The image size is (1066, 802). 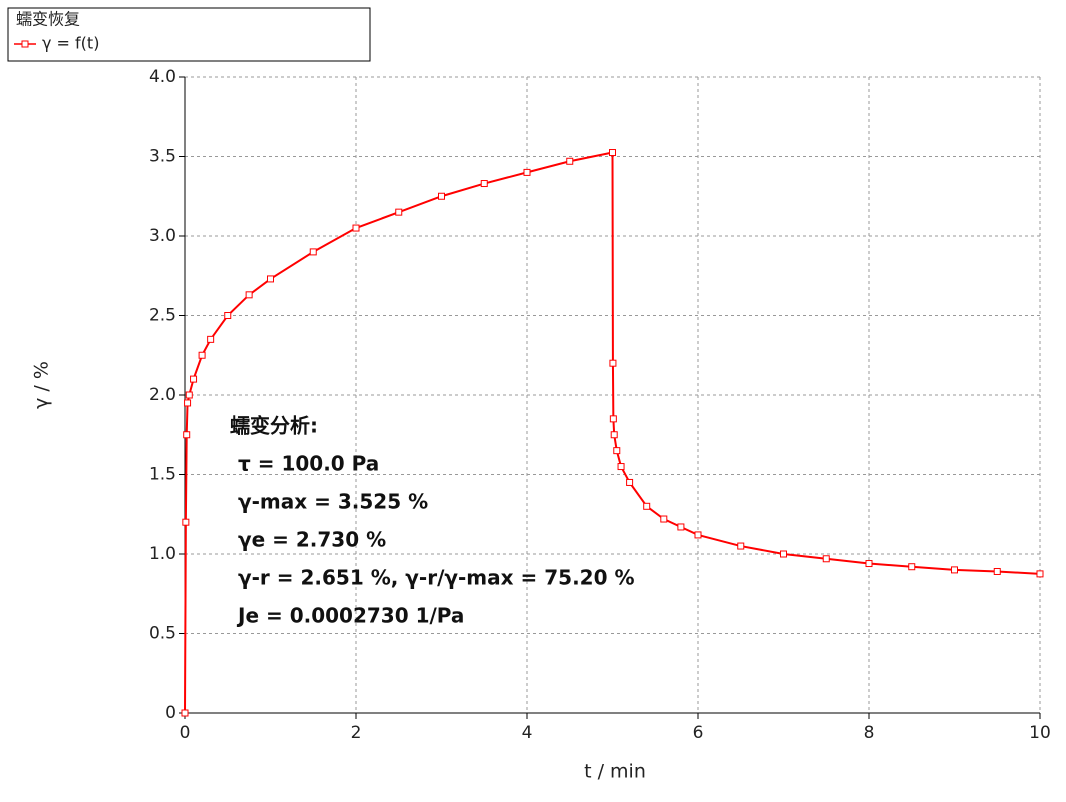 I want to click on x-tick-label: 4, so click(x=527, y=733).